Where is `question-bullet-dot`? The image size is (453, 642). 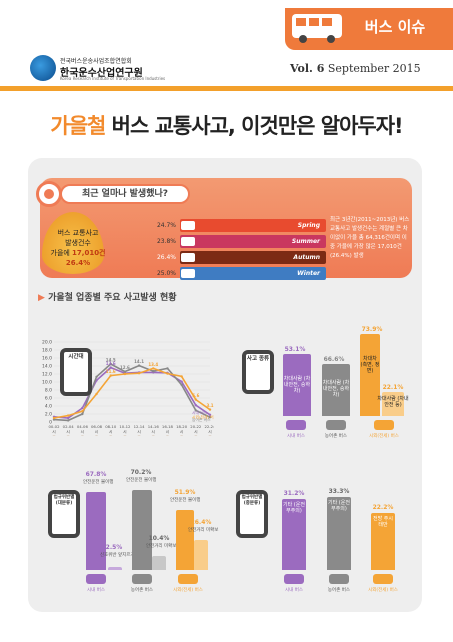 question-bullet-dot is located at coordinates (49, 194).